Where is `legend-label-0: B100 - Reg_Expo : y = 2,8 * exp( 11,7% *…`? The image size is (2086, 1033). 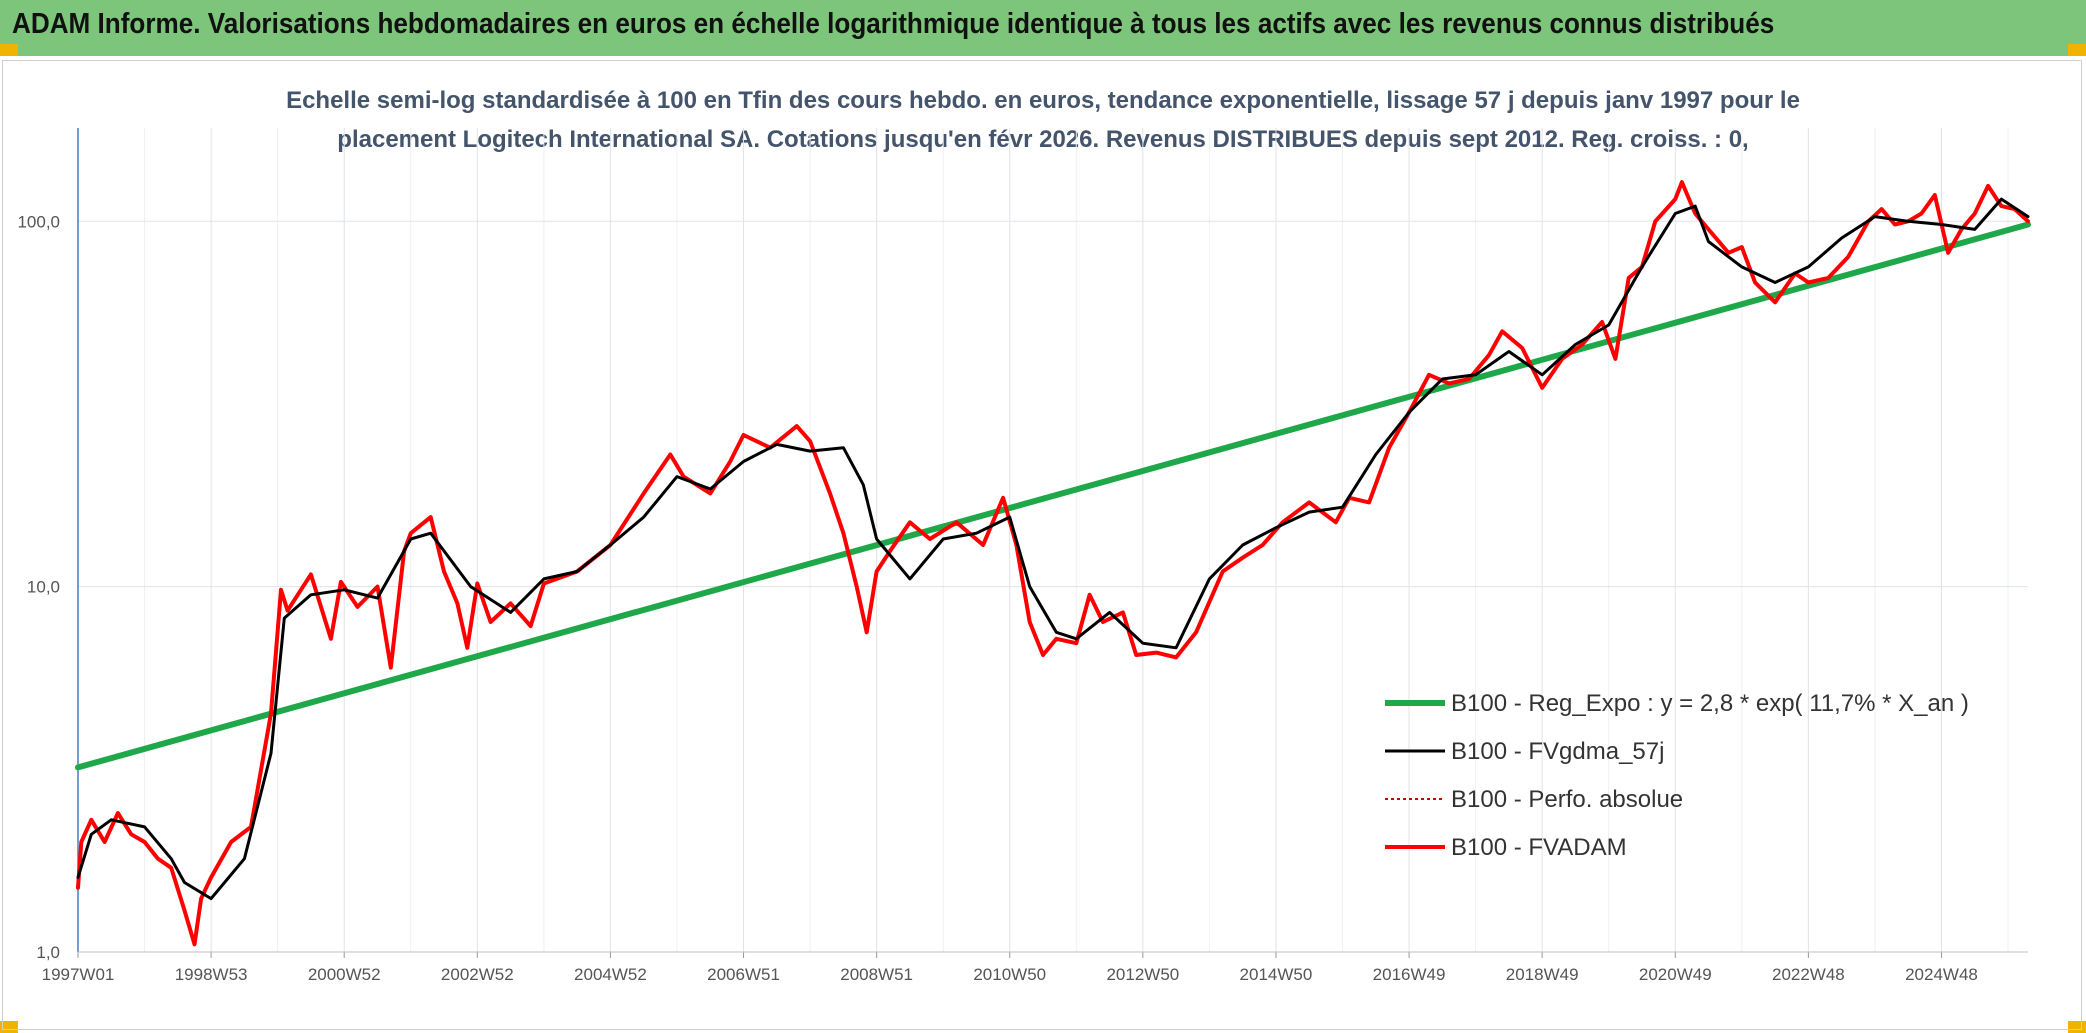 legend-label-0: B100 - Reg_Expo : y = 2,8 * exp( 11,7% *… is located at coordinates (1710, 703).